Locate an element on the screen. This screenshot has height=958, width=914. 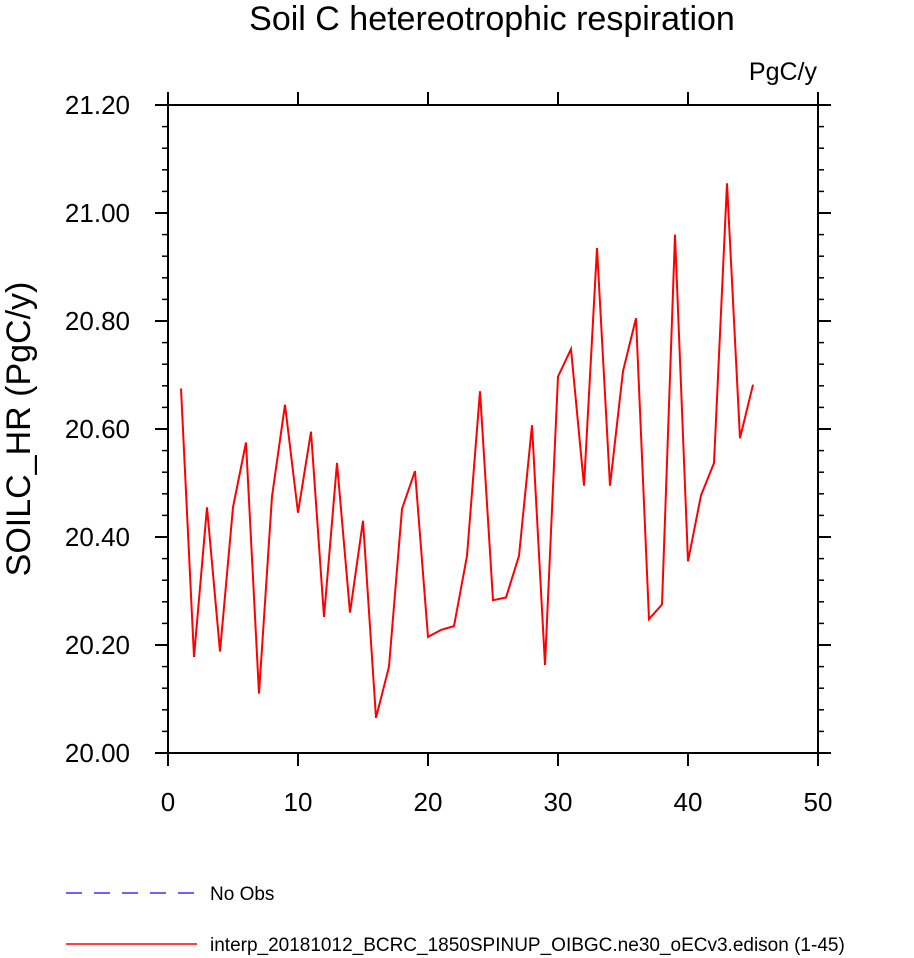
x-tick-label: 40 is located at coordinates (688, 802).